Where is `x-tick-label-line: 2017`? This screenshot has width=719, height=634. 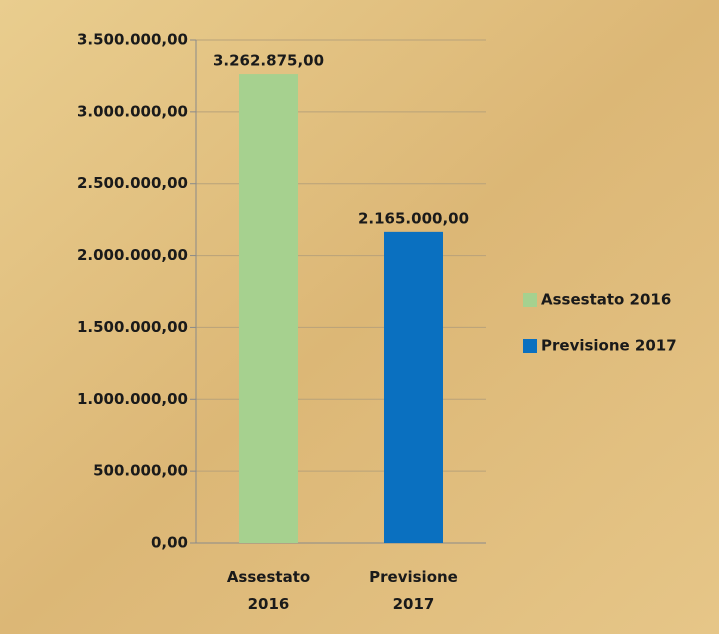 x-tick-label-line: 2017 is located at coordinates (414, 604).